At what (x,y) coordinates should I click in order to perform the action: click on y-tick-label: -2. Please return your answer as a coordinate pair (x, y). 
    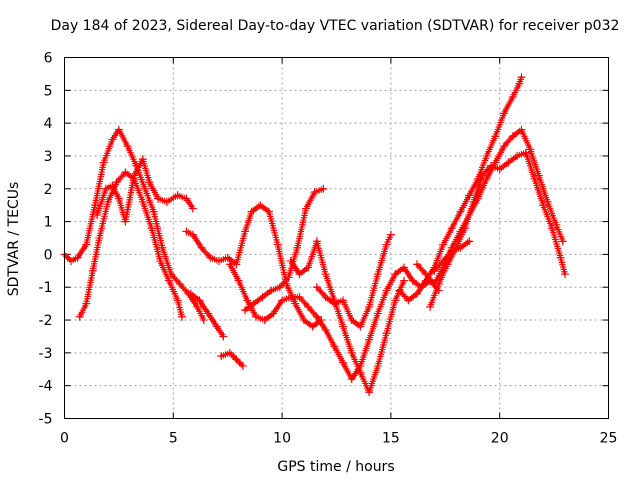
    Looking at the image, I should click on (46, 321).